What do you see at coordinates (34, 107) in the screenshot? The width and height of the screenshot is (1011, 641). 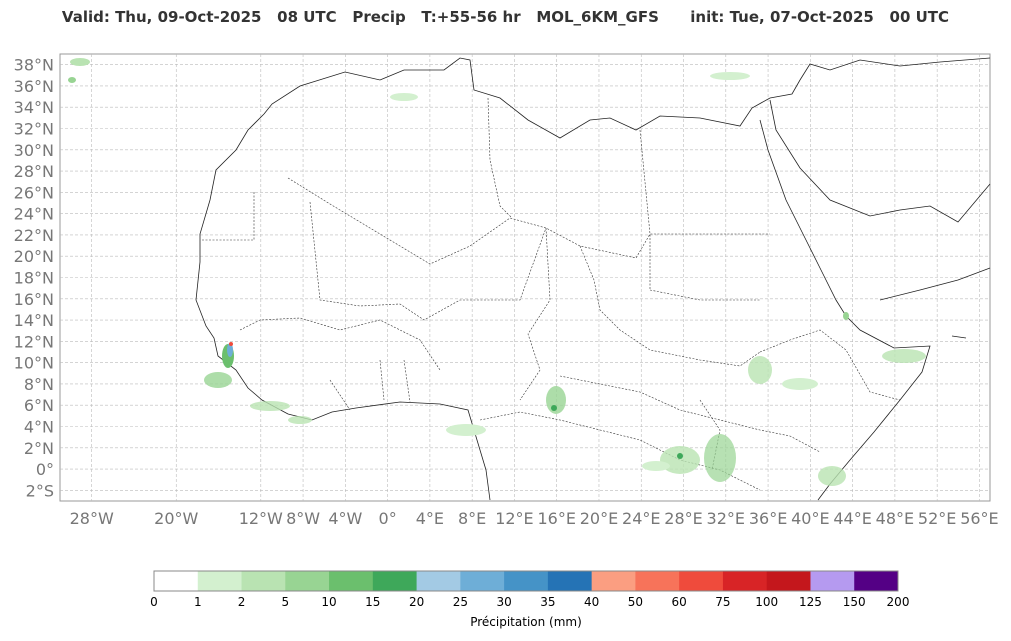 I see `lat-tick-label: 34°N` at bounding box center [34, 107].